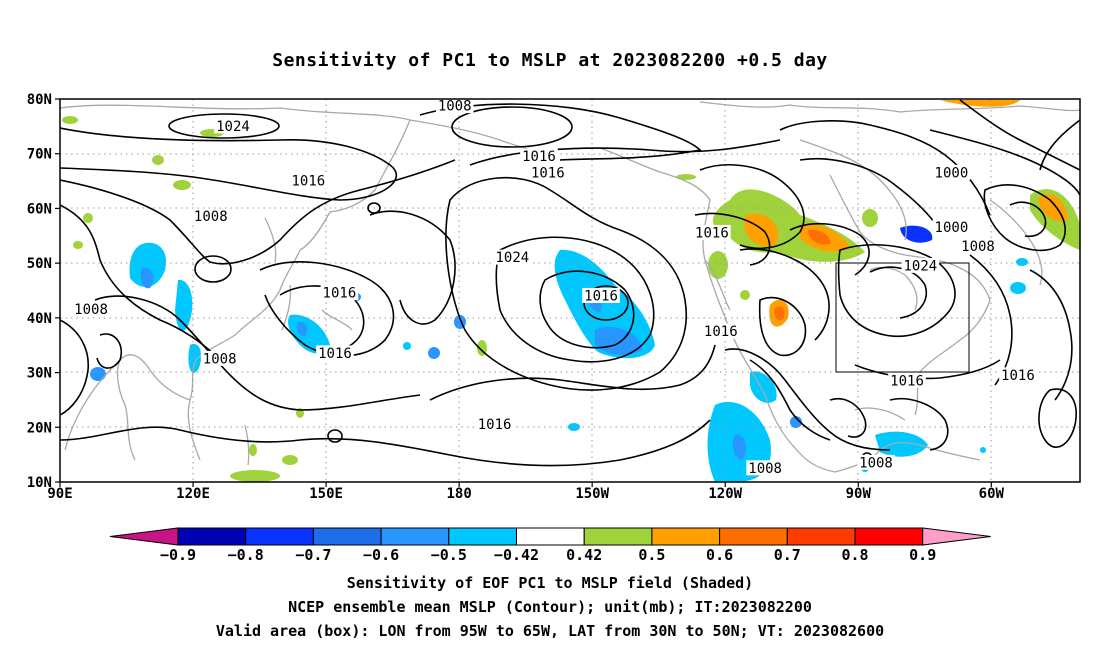 The image size is (1100, 650). I want to click on colorbar-tick-label: −0.8, so click(246, 555).